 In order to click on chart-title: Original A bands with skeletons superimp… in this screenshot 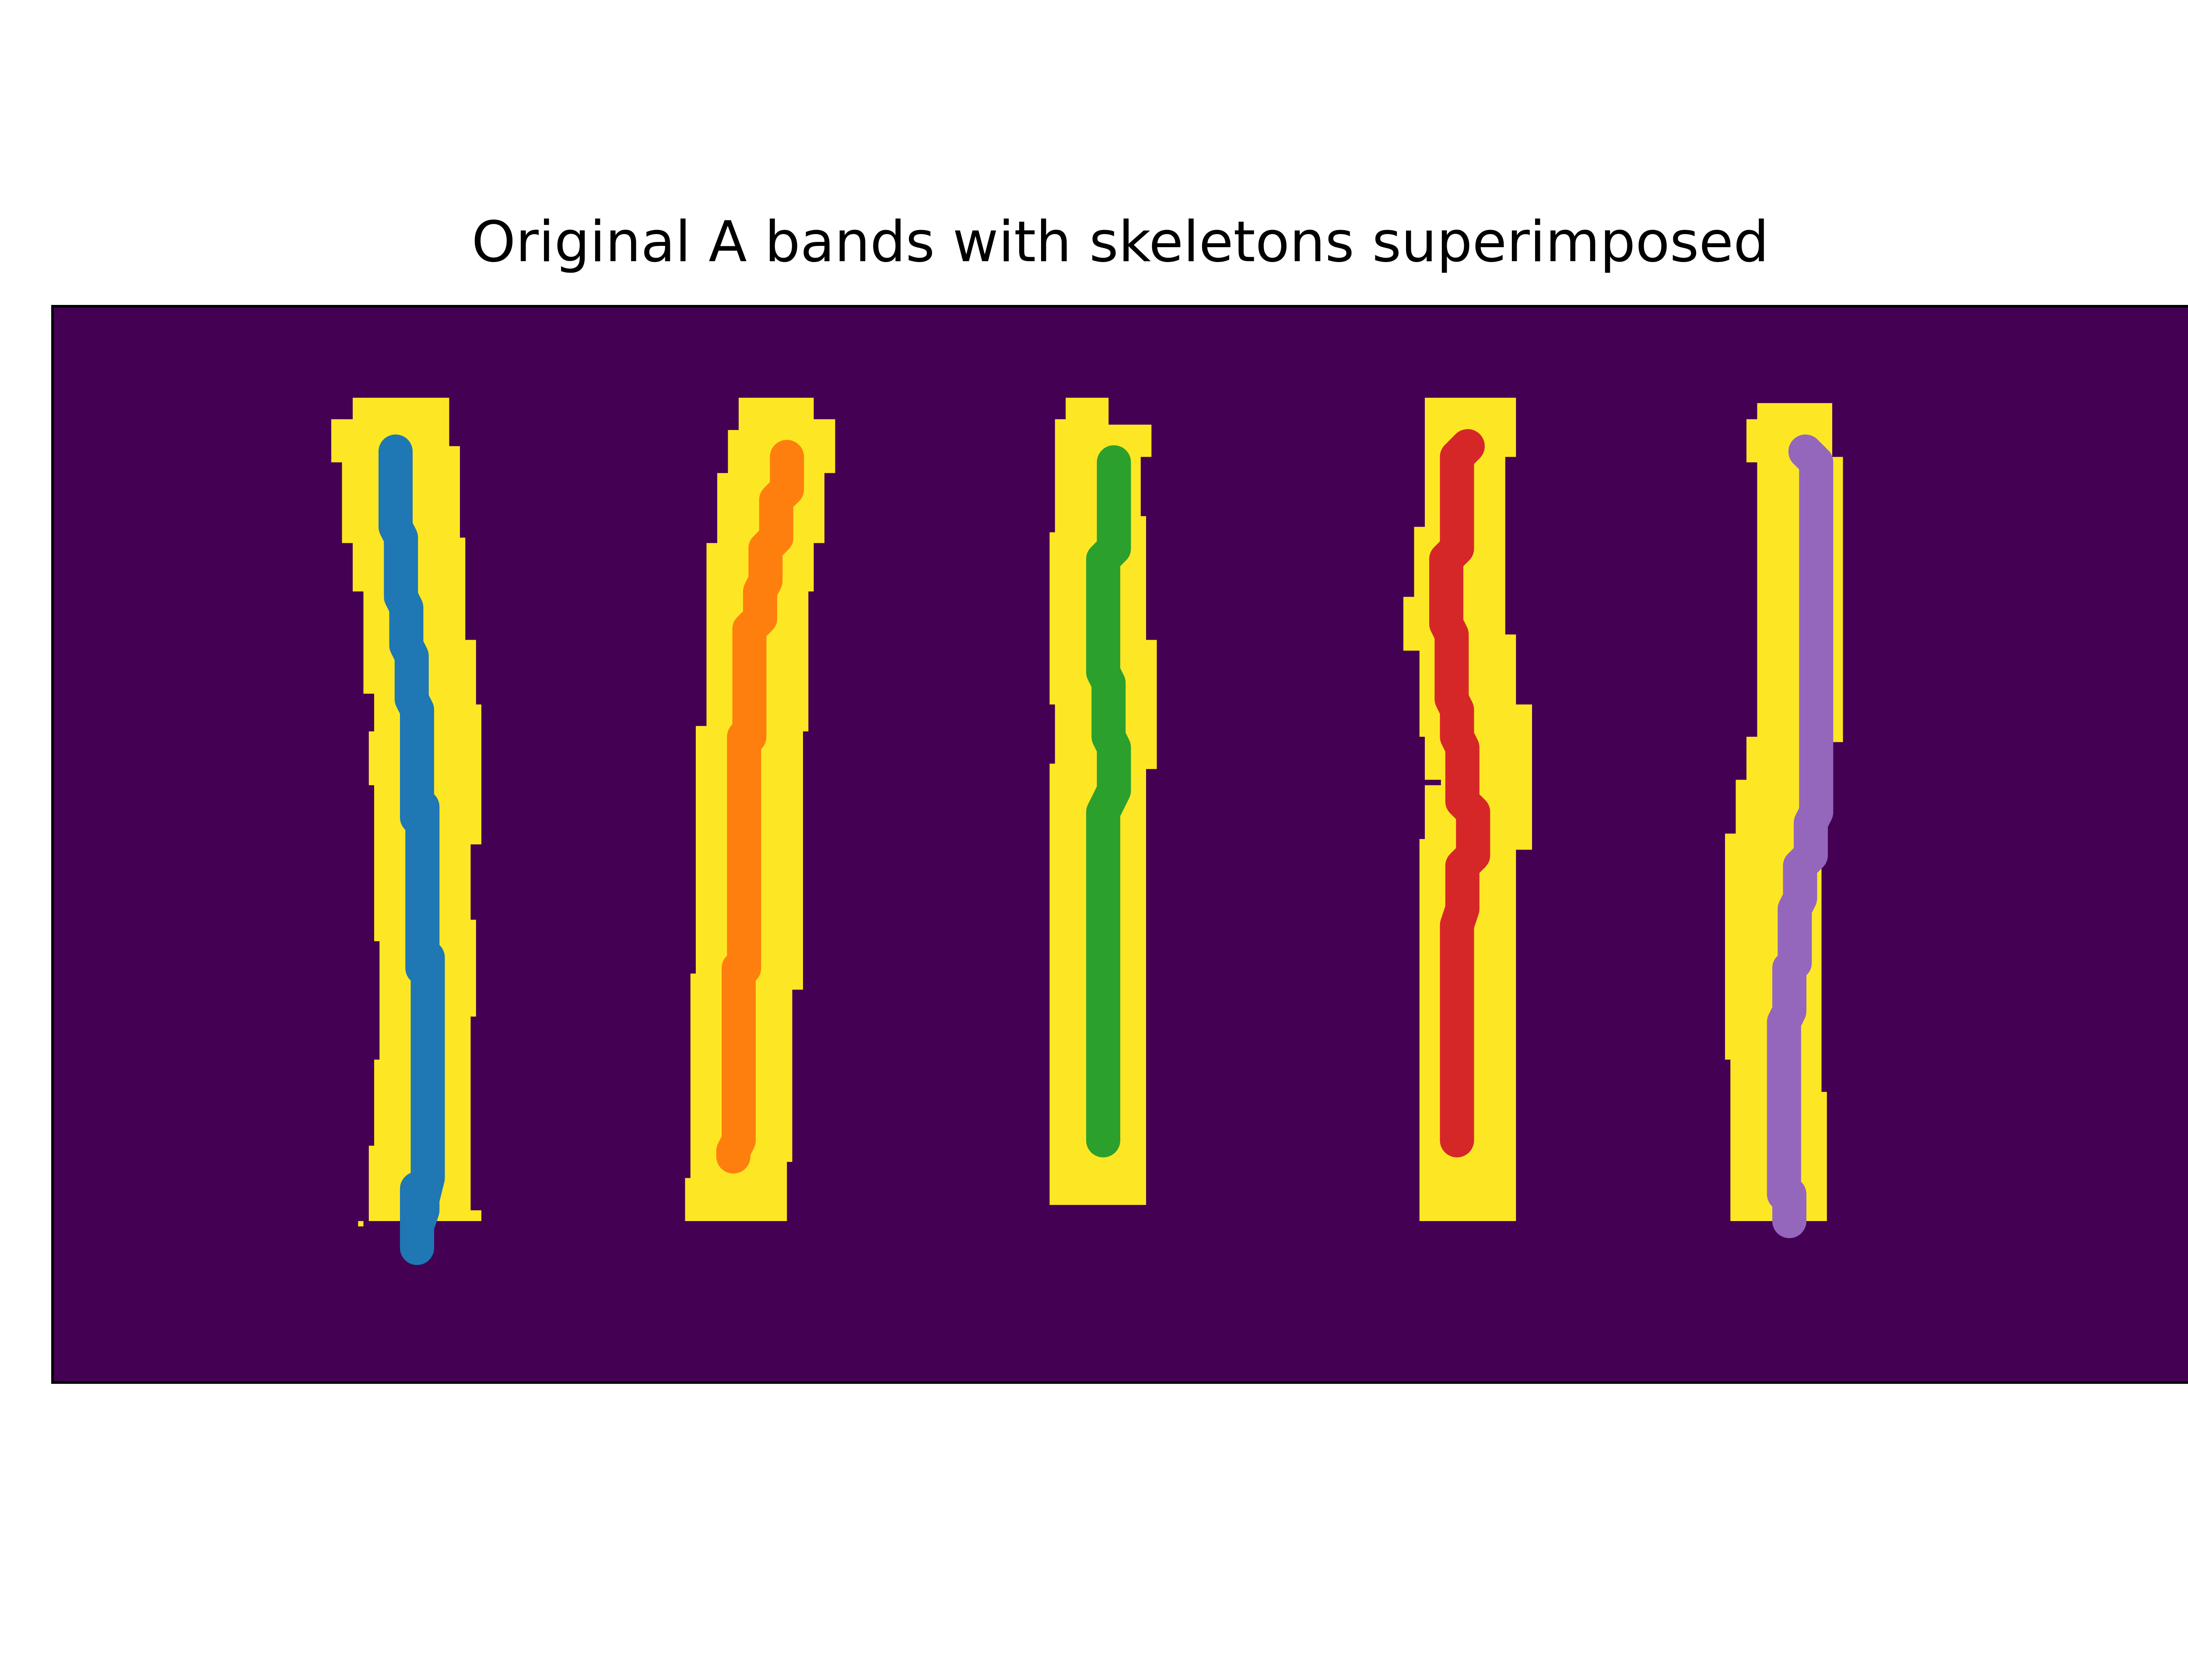, I will do `click(1120, 242)`.